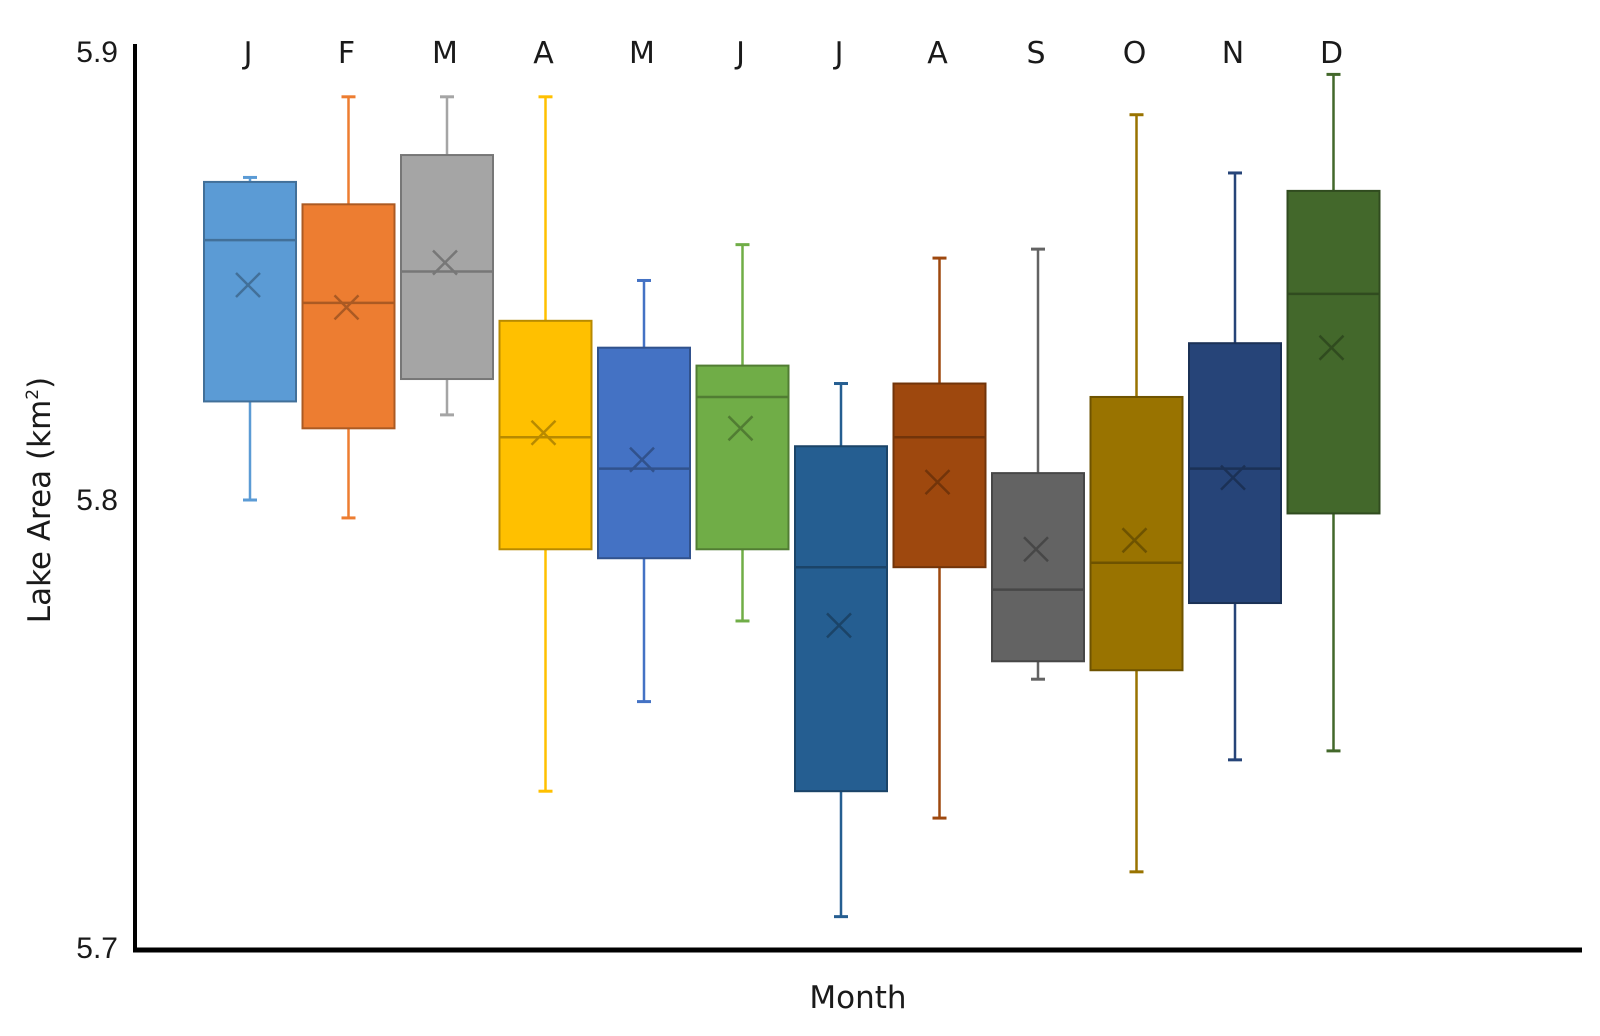  Describe the element at coordinates (33, 394) in the screenshot. I see `y-axis-title-superscript: 2` at that location.